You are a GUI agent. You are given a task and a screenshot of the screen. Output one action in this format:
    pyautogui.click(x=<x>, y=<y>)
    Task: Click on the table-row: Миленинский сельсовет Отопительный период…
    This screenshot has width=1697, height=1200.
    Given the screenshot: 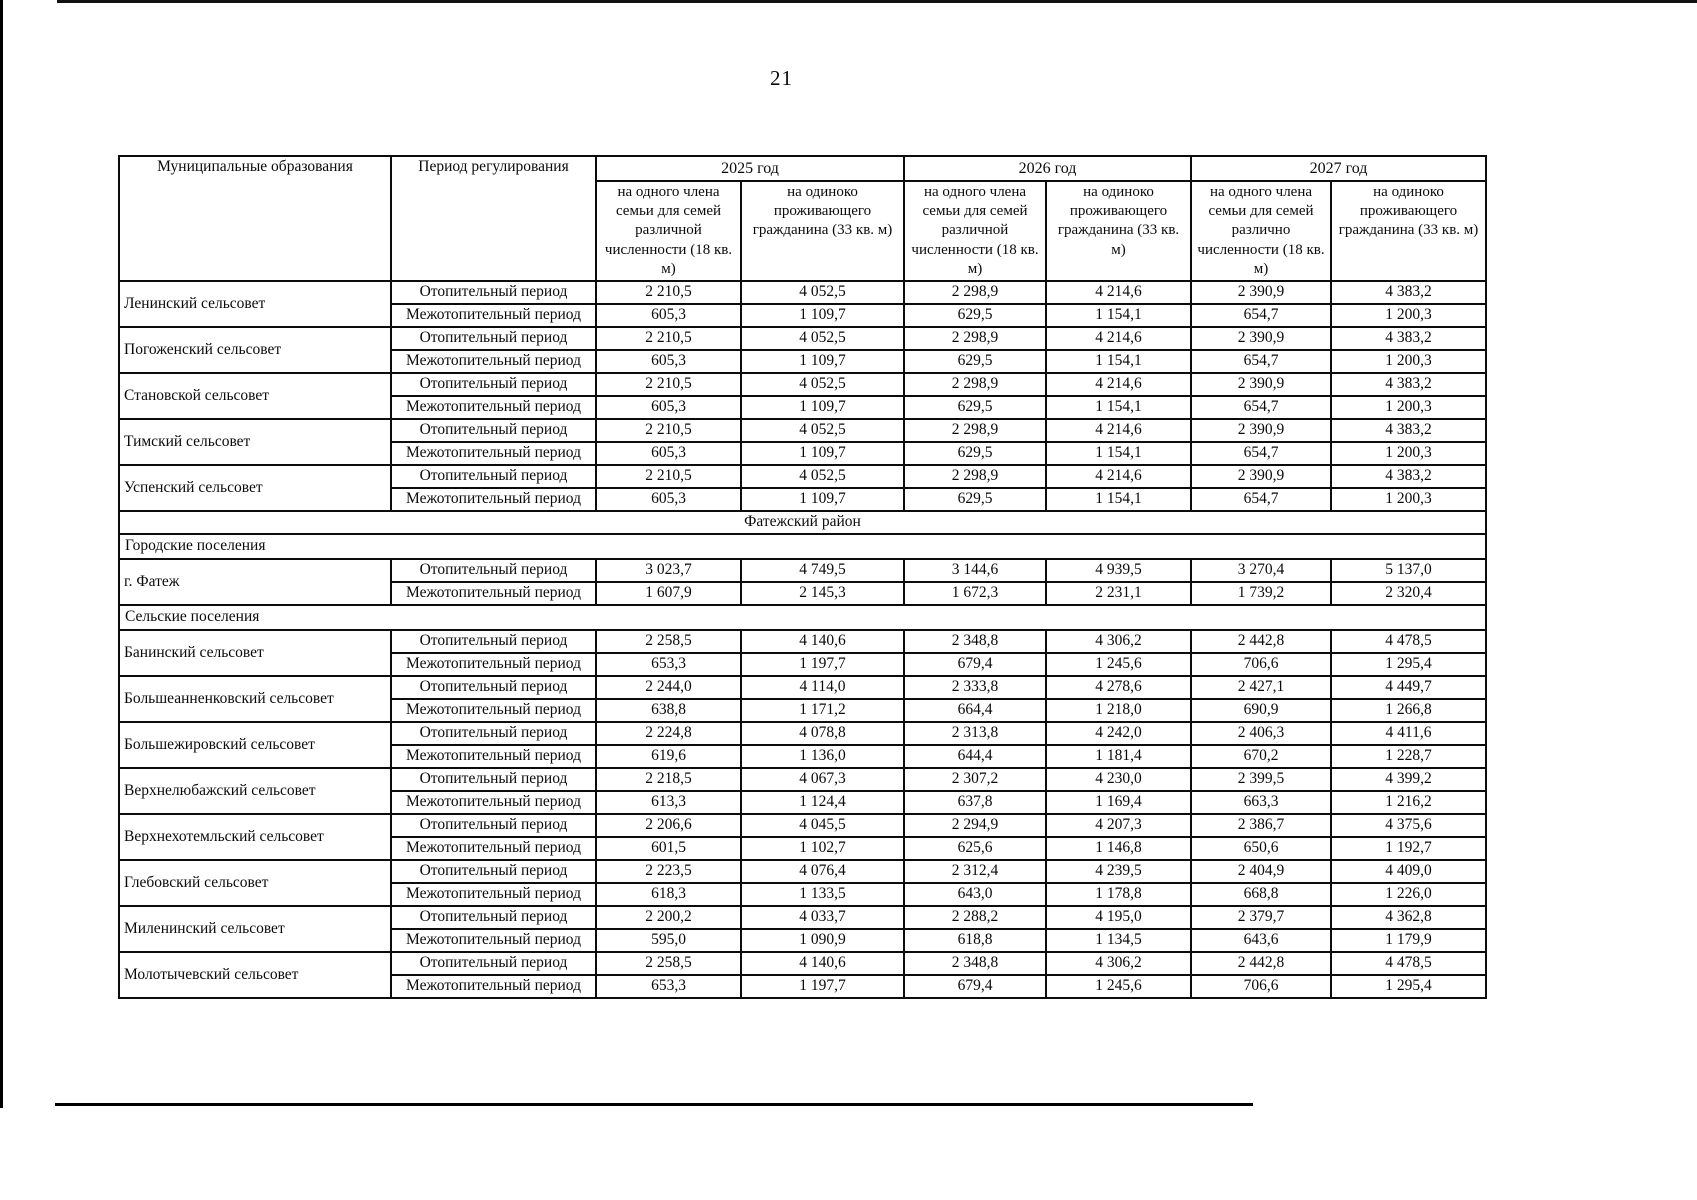 What is the action you would take?
    pyautogui.click(x=802, y=928)
    